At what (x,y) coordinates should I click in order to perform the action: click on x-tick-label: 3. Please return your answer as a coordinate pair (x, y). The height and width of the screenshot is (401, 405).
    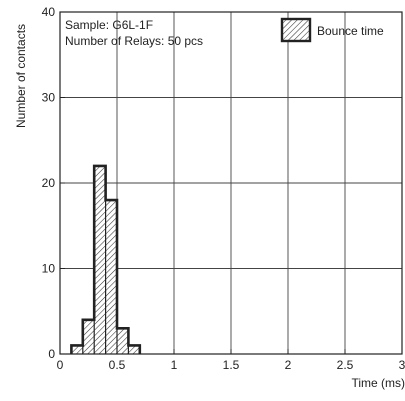
    Looking at the image, I should click on (402, 365).